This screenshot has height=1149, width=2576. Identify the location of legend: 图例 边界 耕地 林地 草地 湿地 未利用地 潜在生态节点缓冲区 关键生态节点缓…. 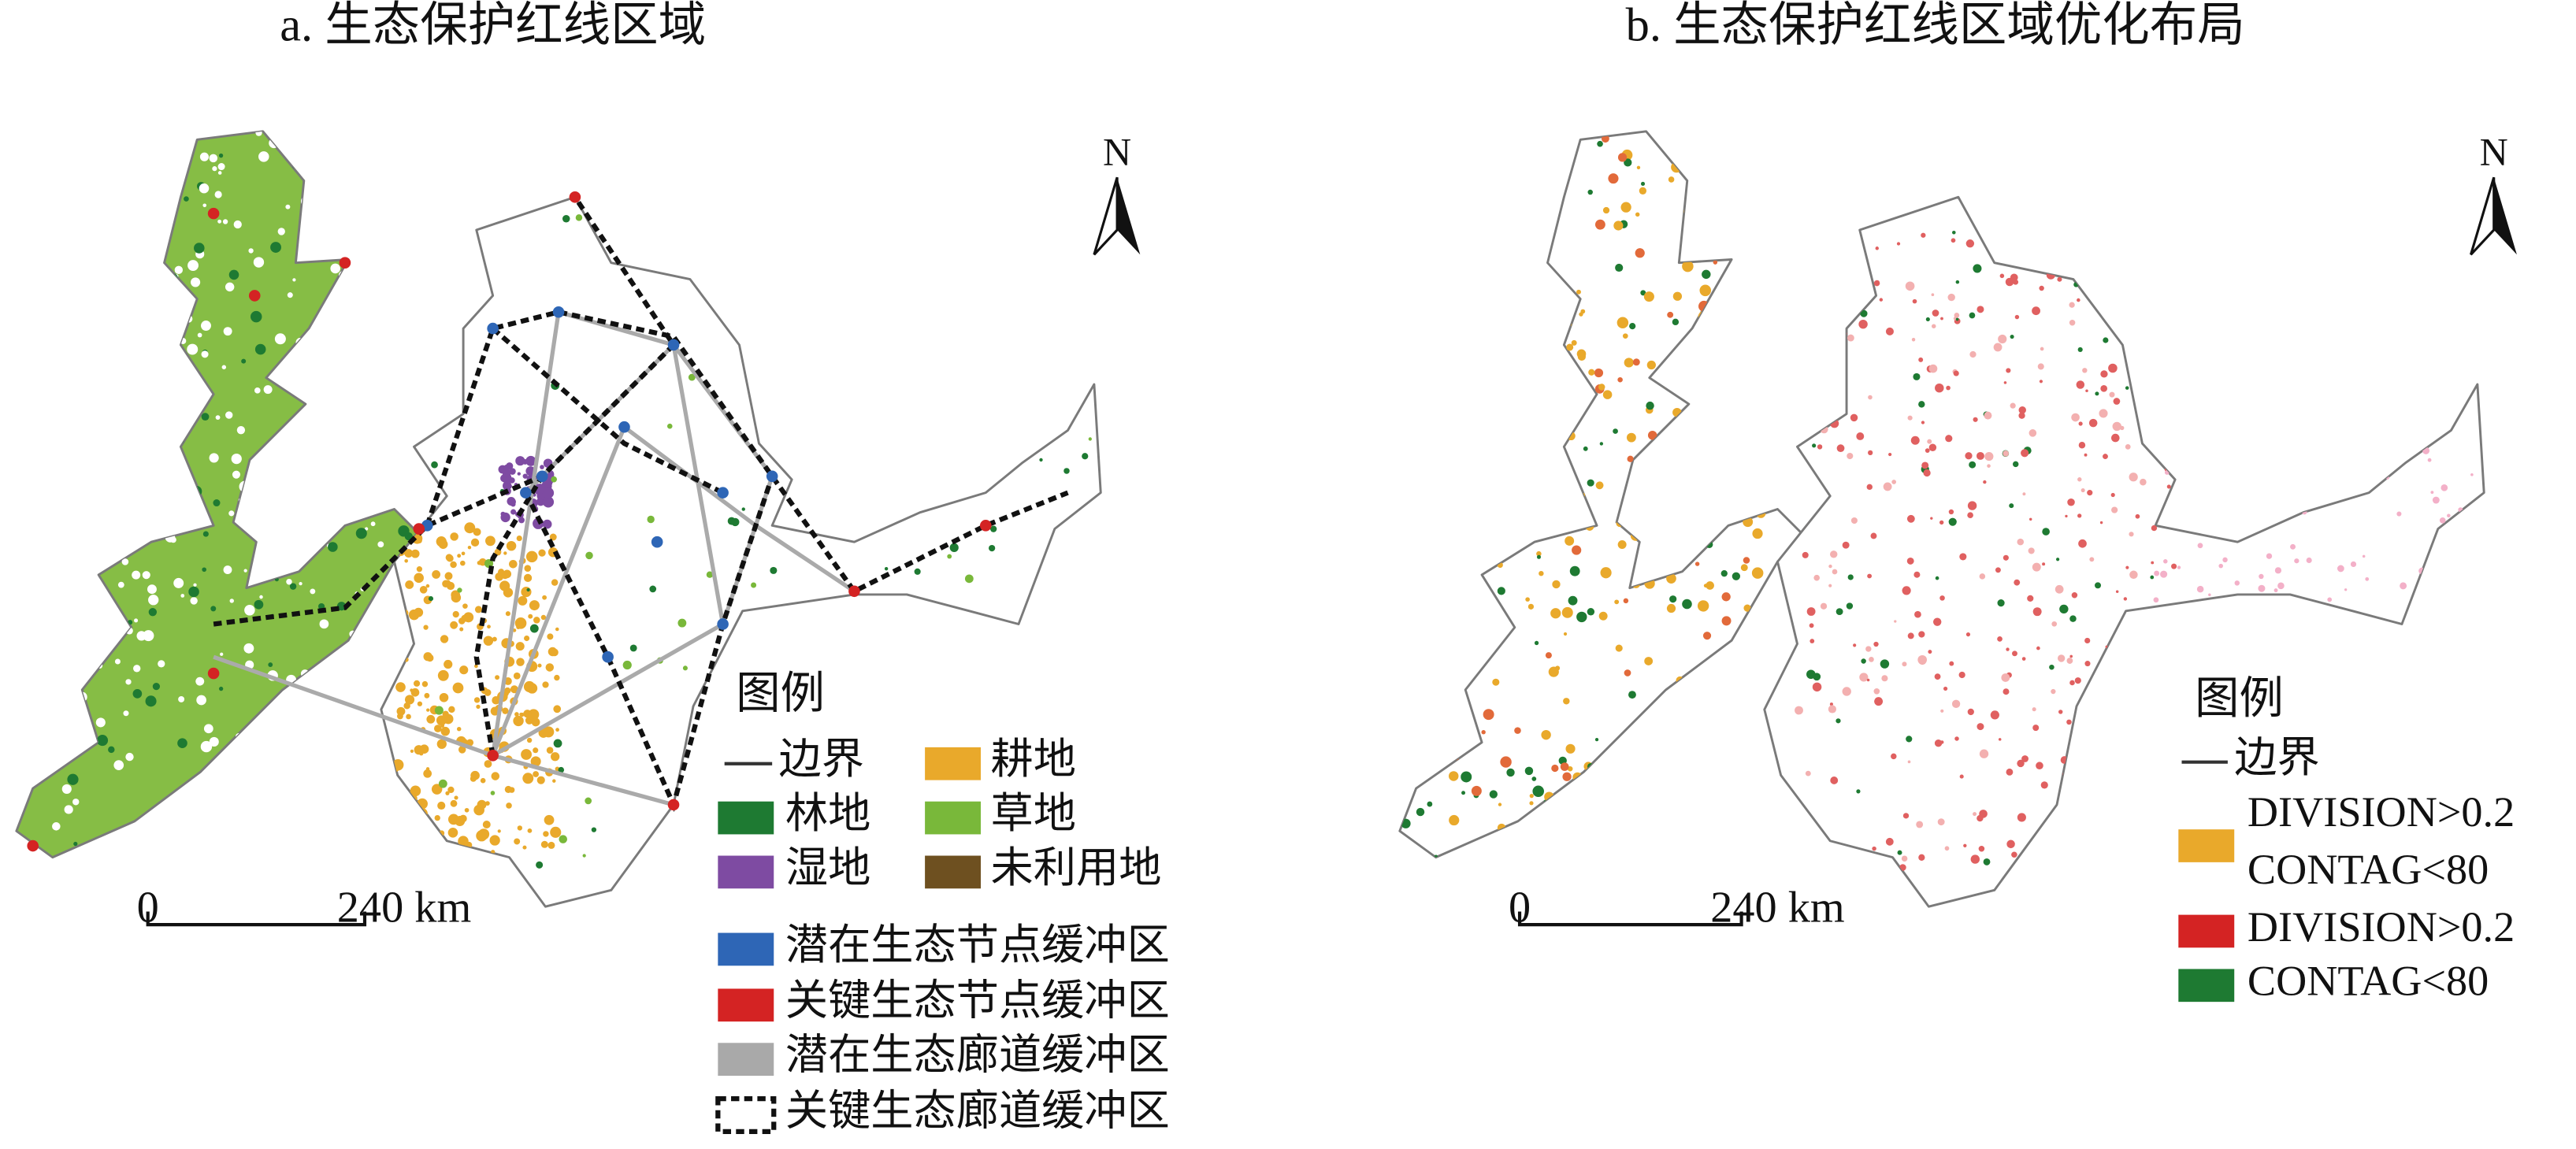
(942, 902).